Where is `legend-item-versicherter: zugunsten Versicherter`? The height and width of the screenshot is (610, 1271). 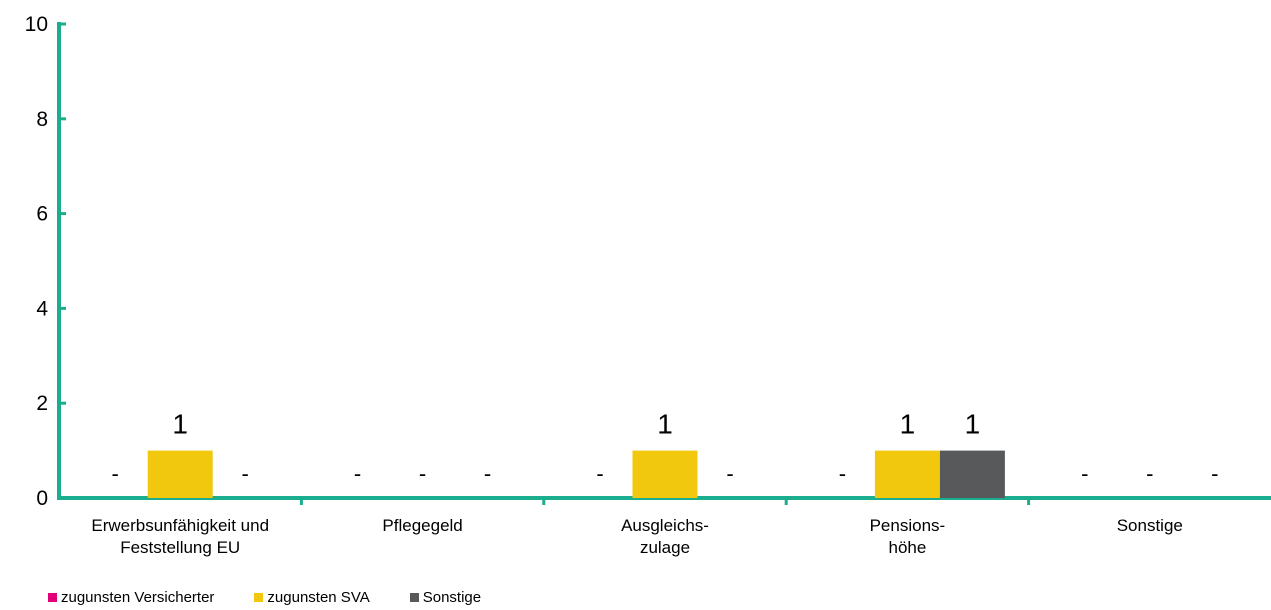 legend-item-versicherter: zugunsten Versicherter is located at coordinates (131, 597).